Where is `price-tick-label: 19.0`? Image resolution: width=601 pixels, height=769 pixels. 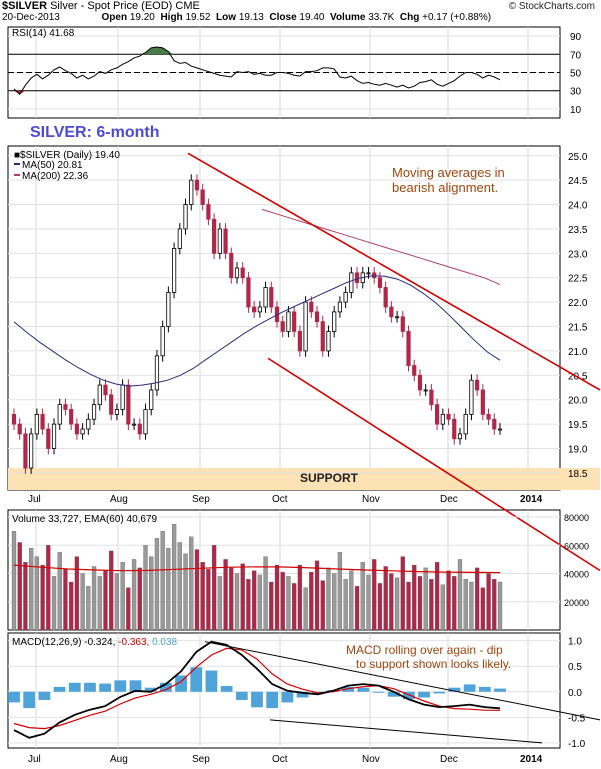
price-tick-label: 19.0 is located at coordinates (578, 450).